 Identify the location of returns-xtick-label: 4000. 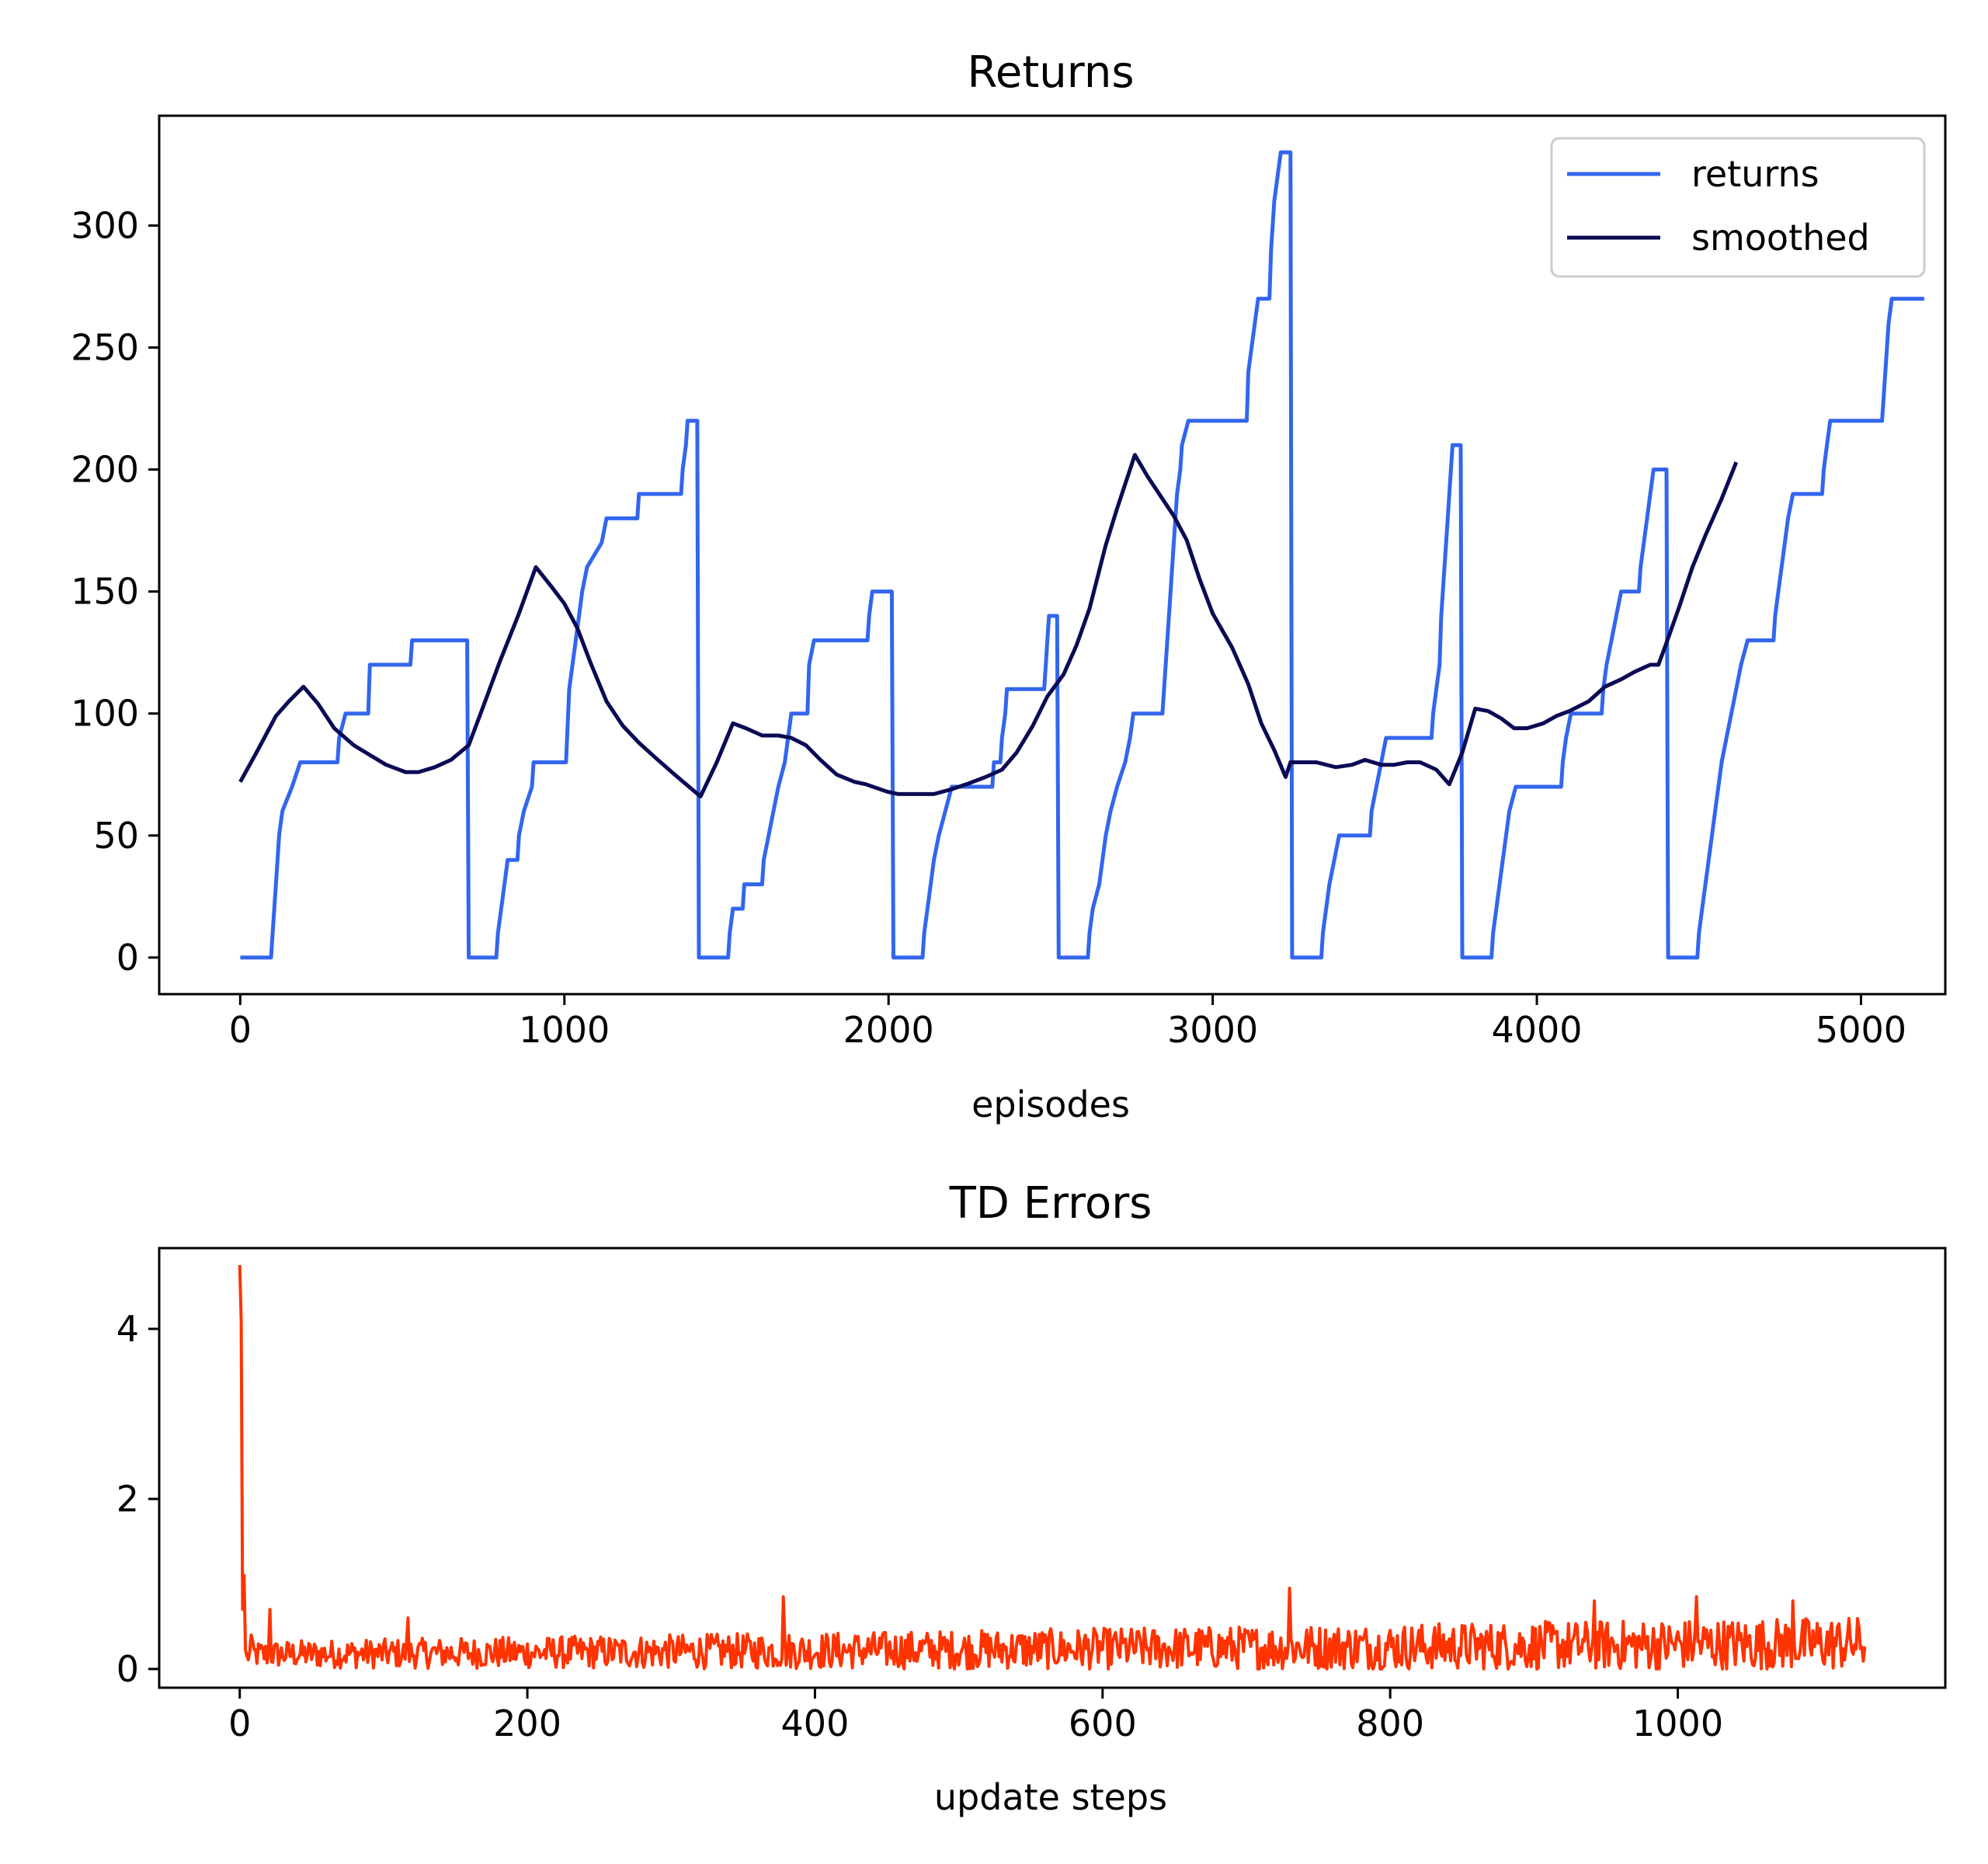
(1537, 1030).